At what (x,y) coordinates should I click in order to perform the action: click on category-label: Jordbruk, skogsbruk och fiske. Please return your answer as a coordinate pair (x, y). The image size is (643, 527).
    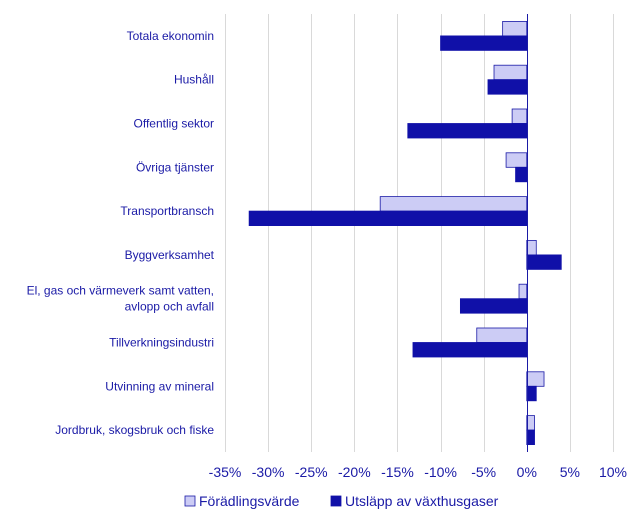
    Looking at the image, I should click on (134, 430).